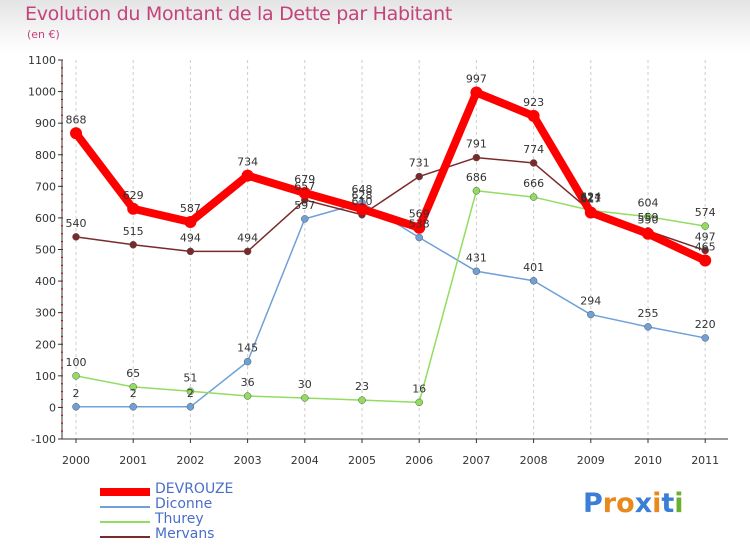 The height and width of the screenshot is (550, 750). I want to click on data-label: 431, so click(476, 257).